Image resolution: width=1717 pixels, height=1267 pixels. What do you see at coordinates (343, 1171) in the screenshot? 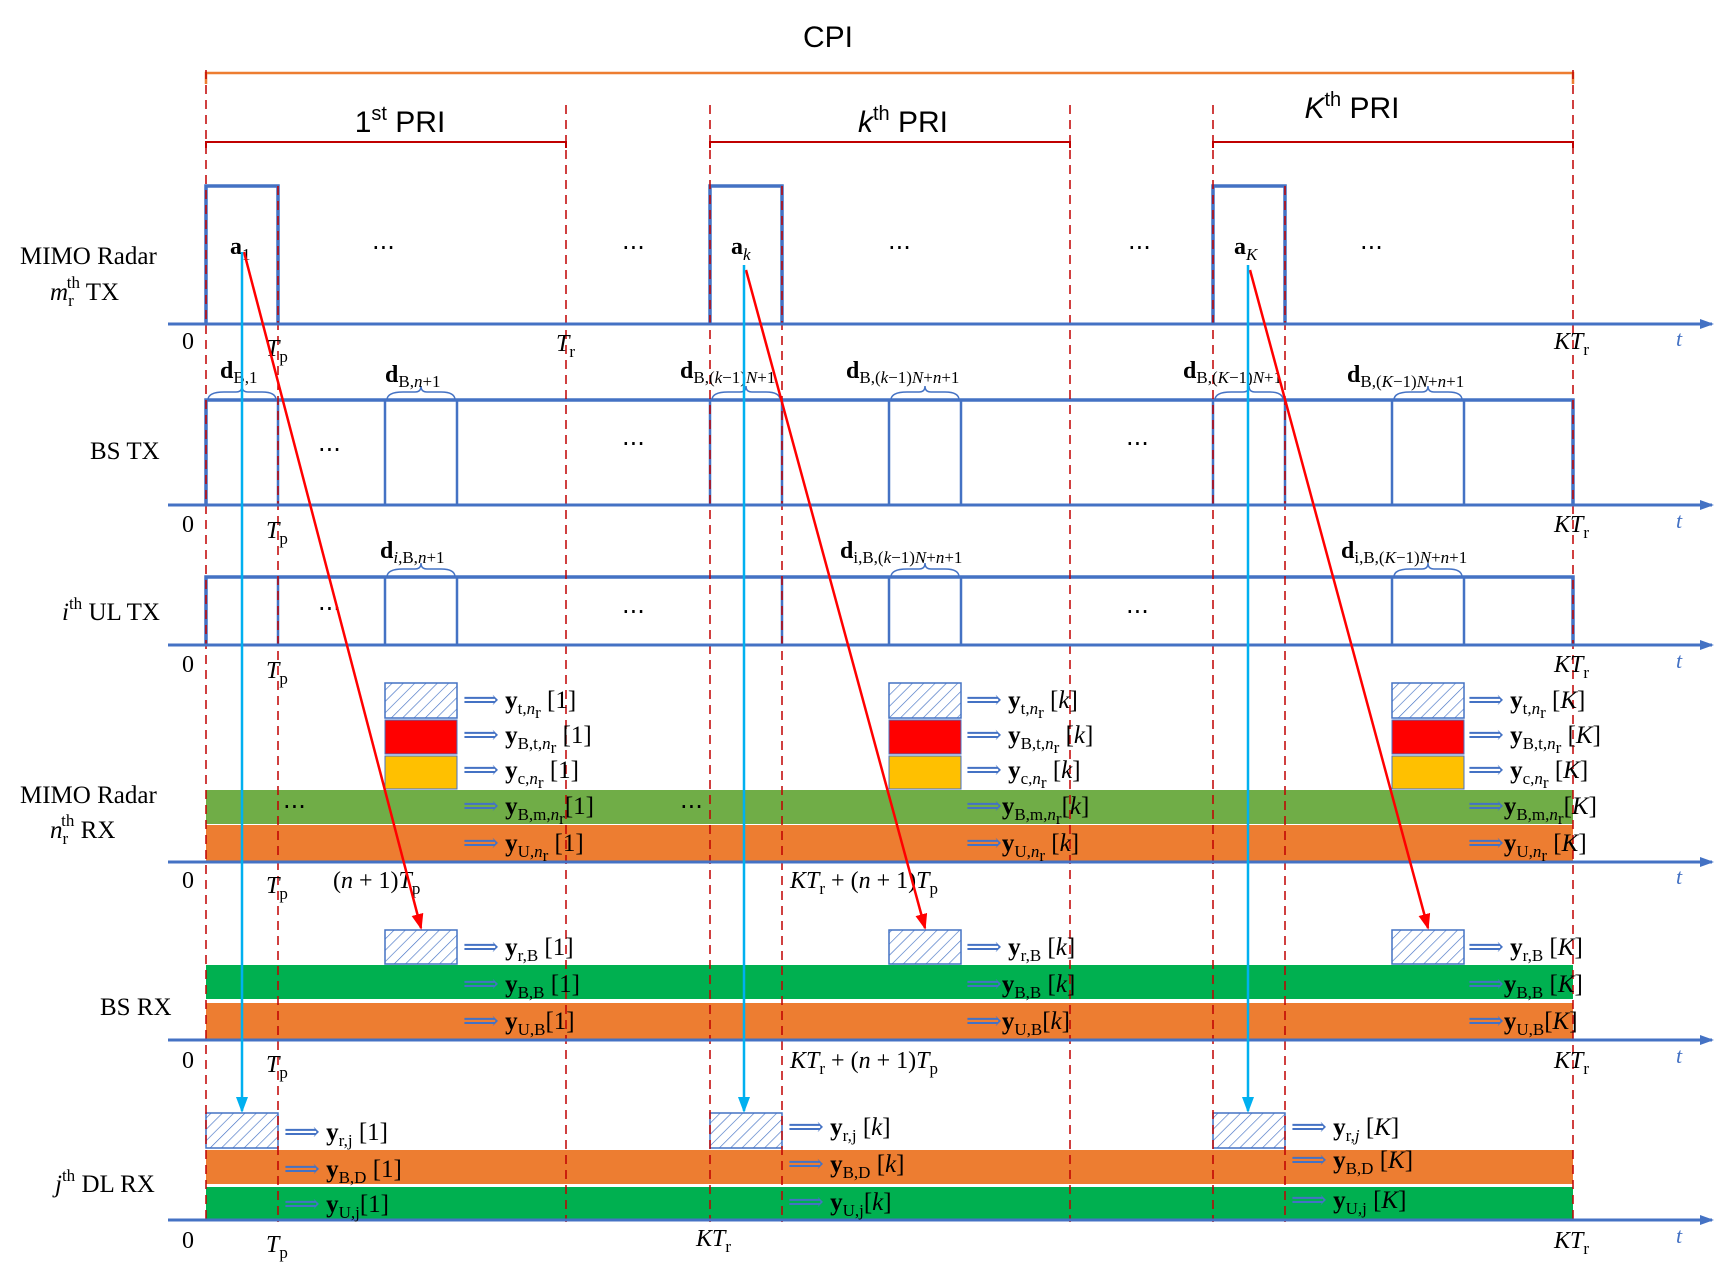
I see `svg-text: ⟹ yB,D [1]` at bounding box center [343, 1171].